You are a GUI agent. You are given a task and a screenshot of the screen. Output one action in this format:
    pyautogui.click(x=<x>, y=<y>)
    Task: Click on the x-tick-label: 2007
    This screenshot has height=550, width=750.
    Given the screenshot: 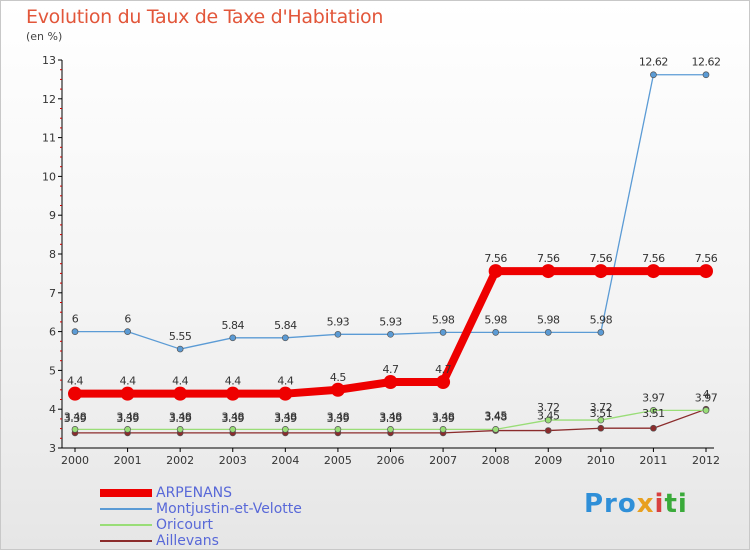 What is the action you would take?
    pyautogui.click(x=443, y=460)
    